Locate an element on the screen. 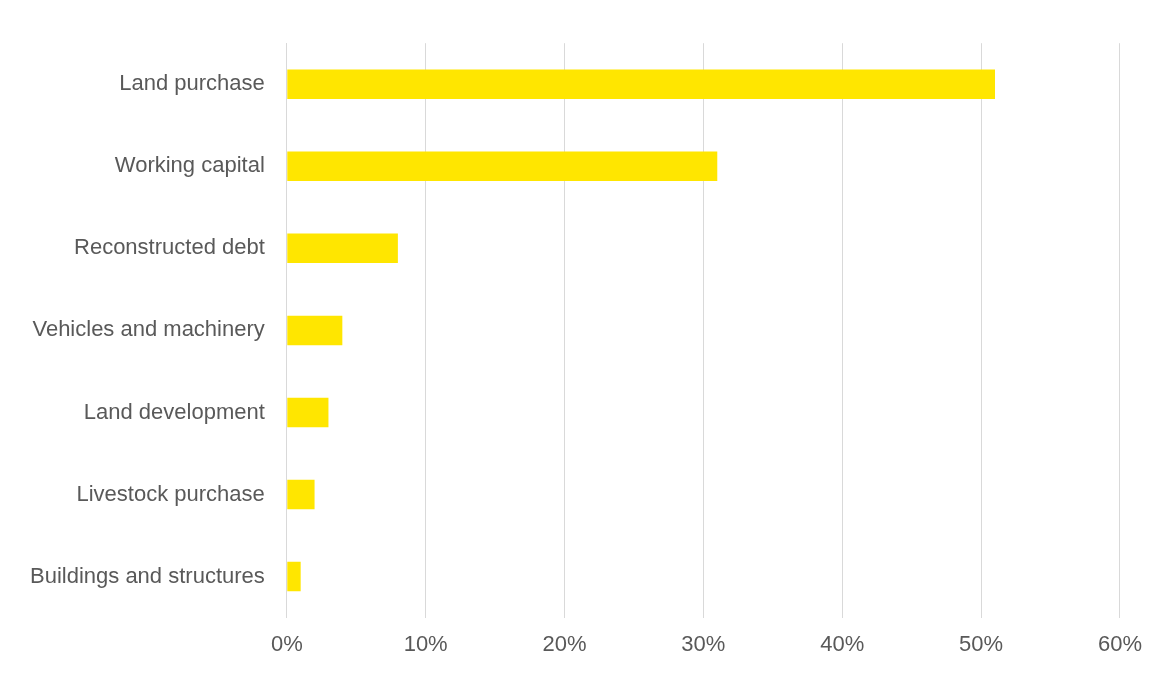 Image resolution: width=1164 pixels, height=684 pixels. y-tick-label: Working capital is located at coordinates (189, 165).